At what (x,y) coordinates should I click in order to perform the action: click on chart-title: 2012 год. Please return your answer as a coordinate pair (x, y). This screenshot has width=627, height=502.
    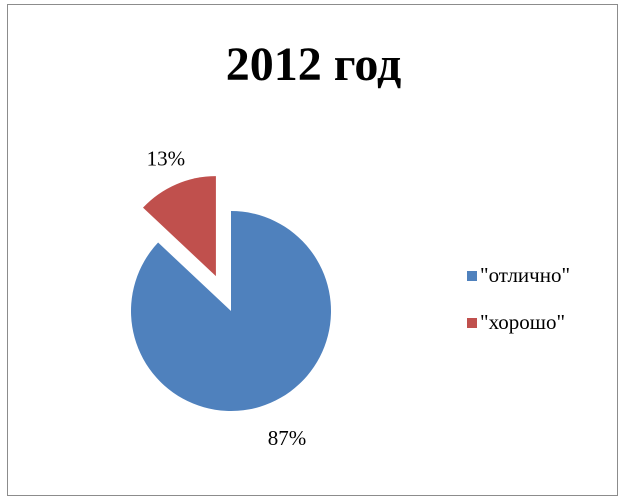
    Looking at the image, I should click on (313, 64).